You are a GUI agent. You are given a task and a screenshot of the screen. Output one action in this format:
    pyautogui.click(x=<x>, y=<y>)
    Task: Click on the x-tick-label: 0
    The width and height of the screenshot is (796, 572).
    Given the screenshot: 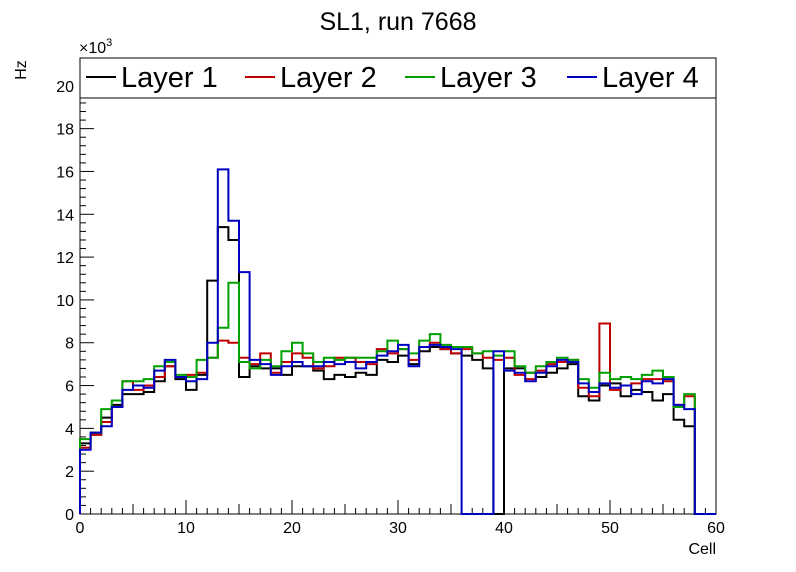 What is the action you would take?
    pyautogui.click(x=80, y=528)
    